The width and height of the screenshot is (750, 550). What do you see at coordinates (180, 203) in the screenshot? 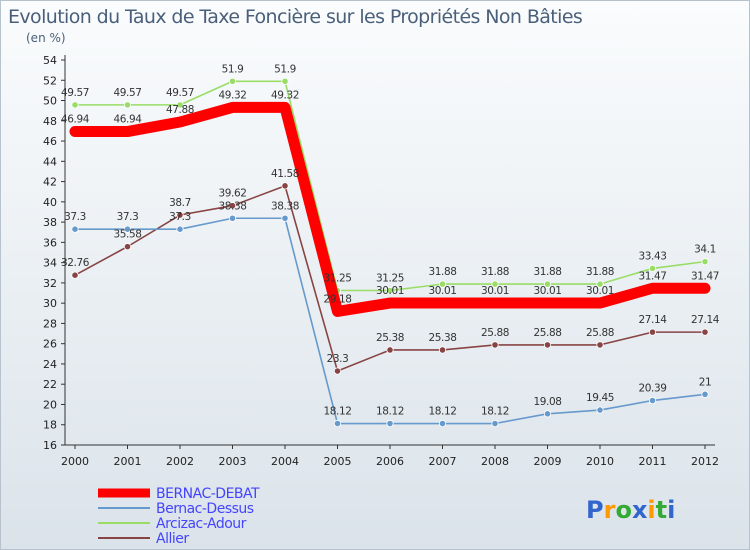
I see `data-label: 38.7` at bounding box center [180, 203].